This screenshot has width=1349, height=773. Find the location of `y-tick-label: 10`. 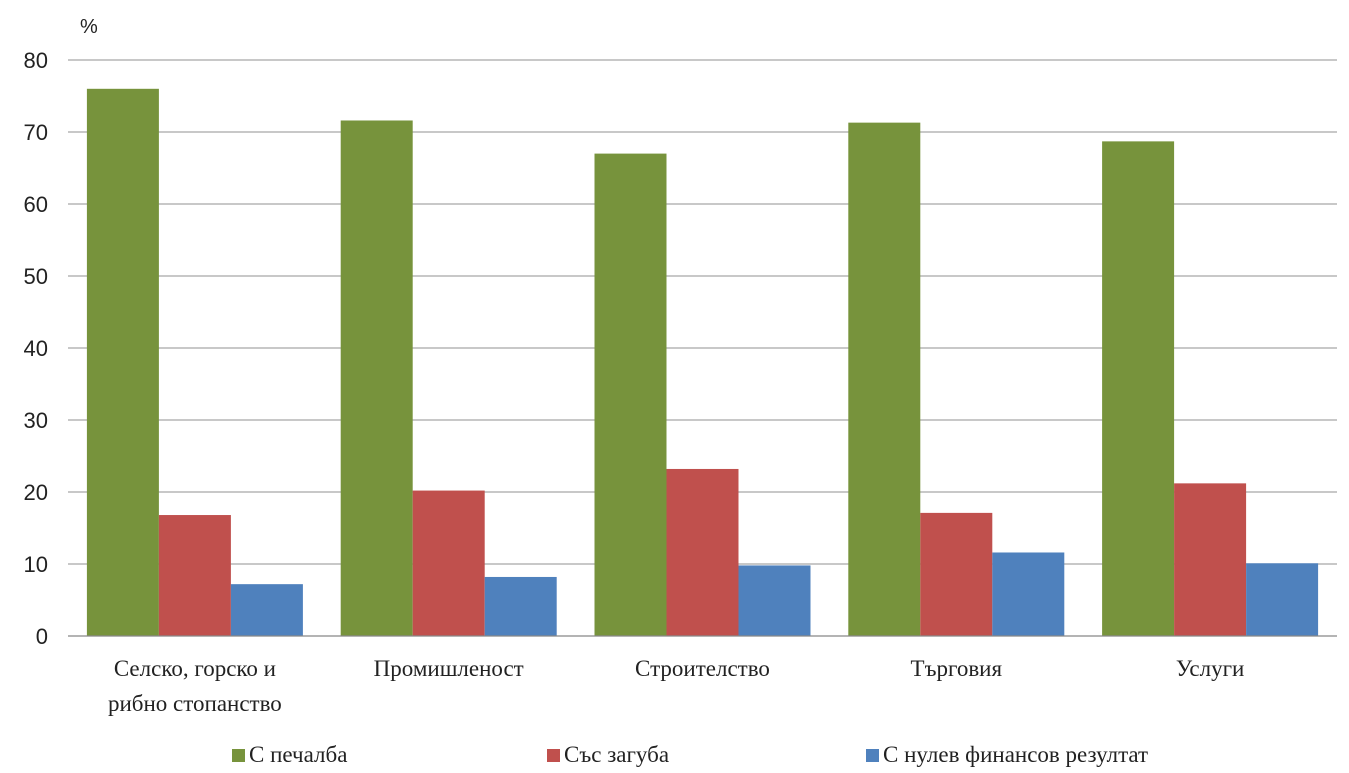

y-tick-label: 10 is located at coordinates (36, 564).